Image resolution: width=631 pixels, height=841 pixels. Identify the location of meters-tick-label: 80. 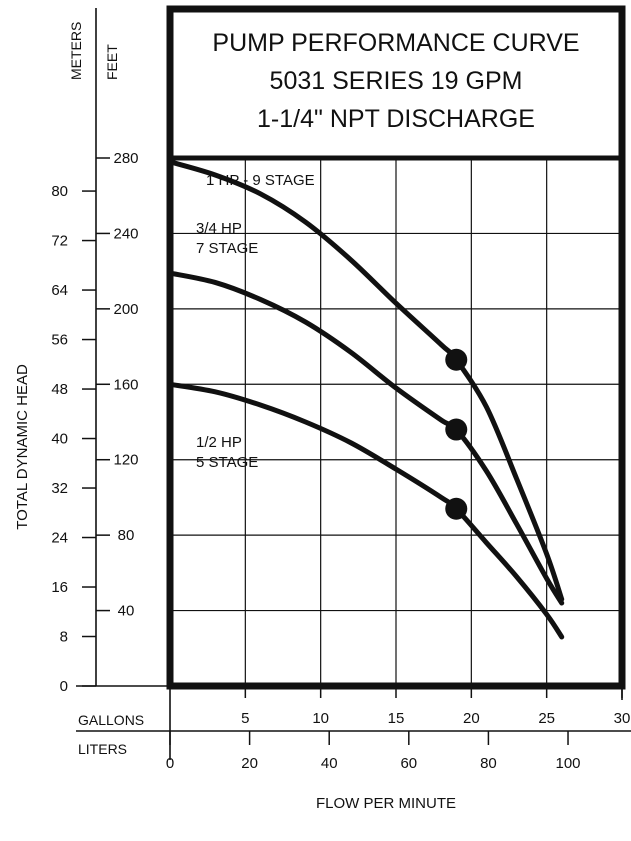
(59, 191).